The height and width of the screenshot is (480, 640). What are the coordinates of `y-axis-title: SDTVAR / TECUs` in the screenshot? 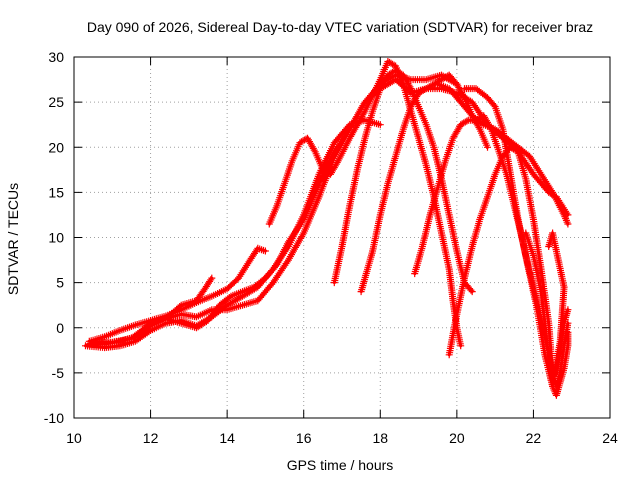 It's located at (13, 239).